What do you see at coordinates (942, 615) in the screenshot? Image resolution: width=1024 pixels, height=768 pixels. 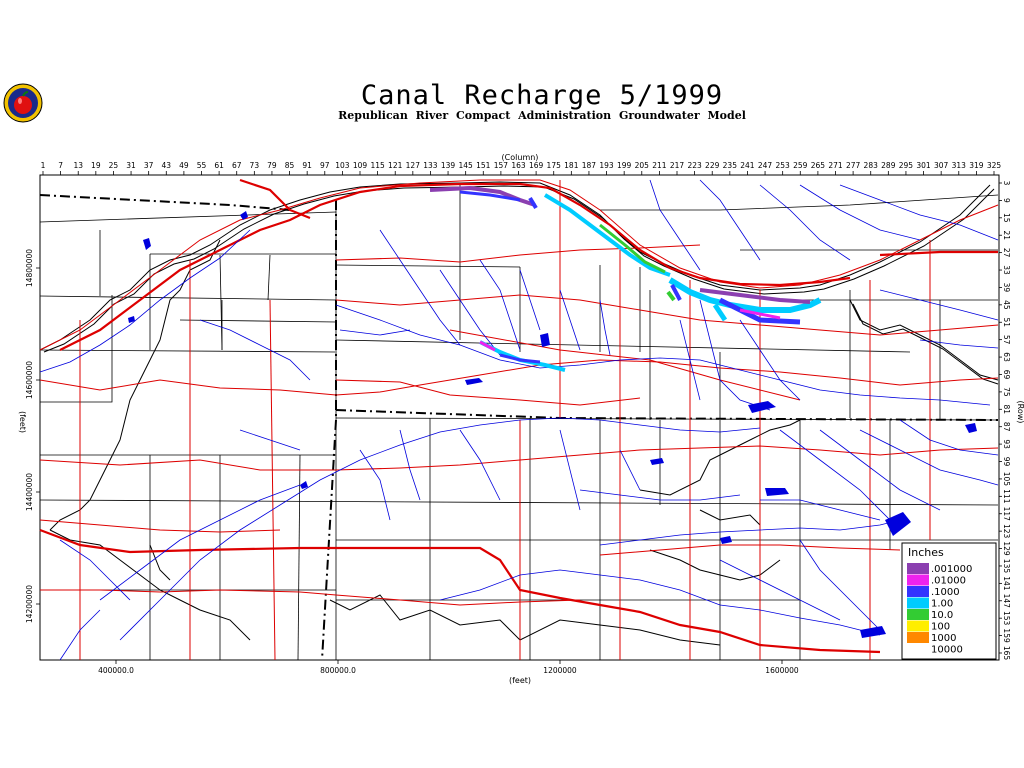 I see `legend-label: 10.0` at bounding box center [942, 615].